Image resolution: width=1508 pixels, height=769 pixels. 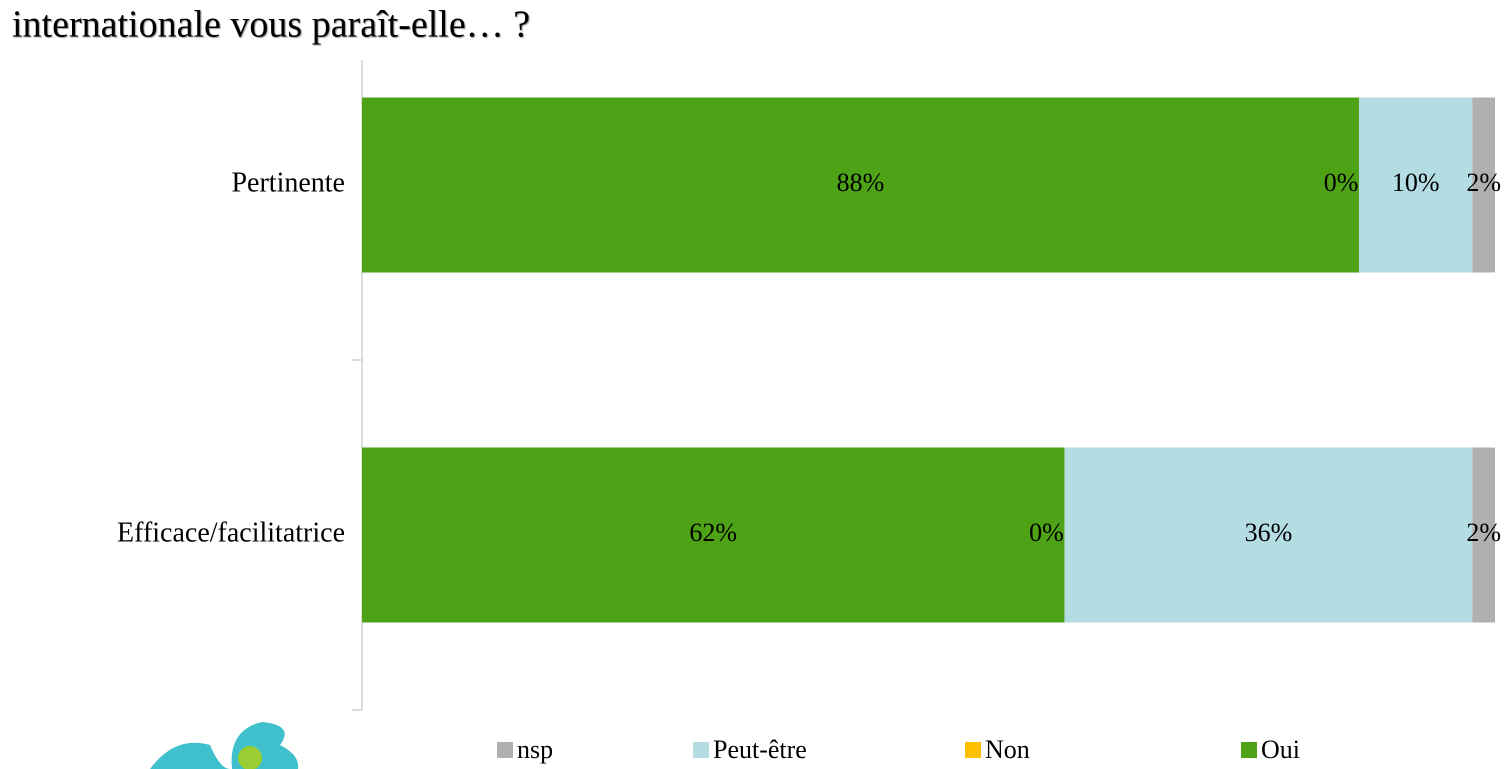 What do you see at coordinates (535, 749) in the screenshot?
I see `legend-label: nsp` at bounding box center [535, 749].